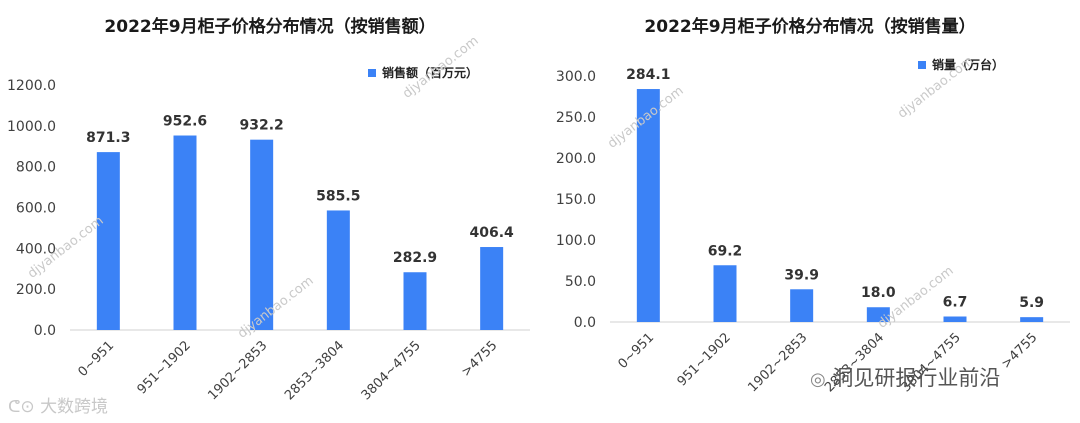 This screenshot has height=423, width=1080. What do you see at coordinates (36, 249) in the screenshot?
I see `y-tick-label: 400.0` at bounding box center [36, 249].